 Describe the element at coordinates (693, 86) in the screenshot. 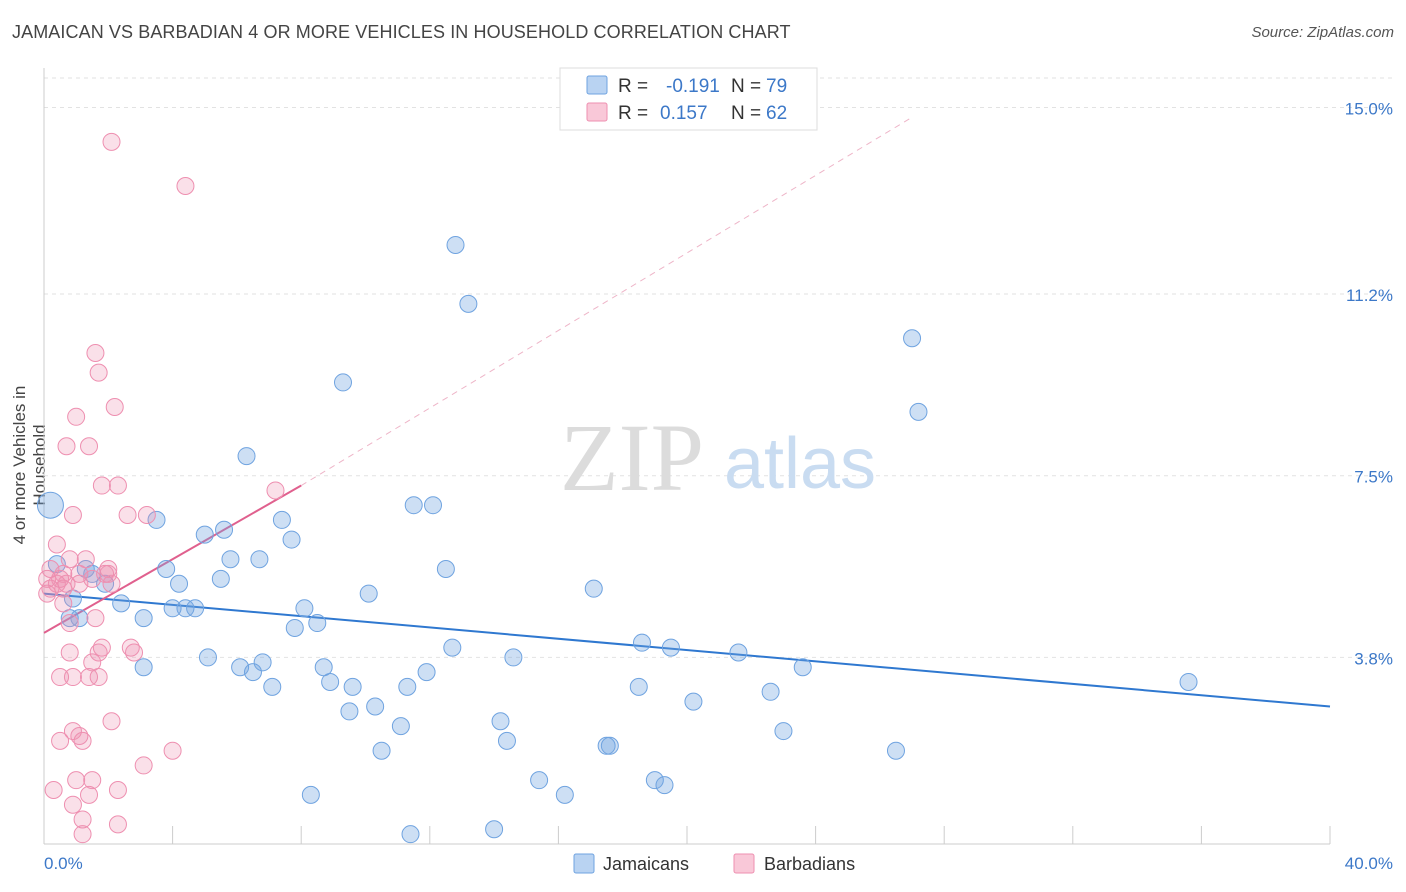

I see `jam-r-value: -0.191` at that location.